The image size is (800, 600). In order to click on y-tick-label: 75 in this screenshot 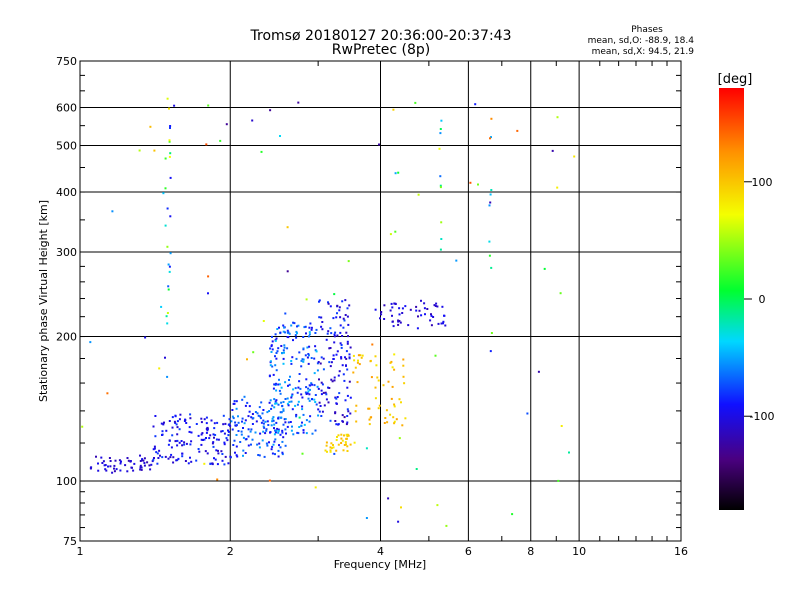, I will do `click(70, 541)`.